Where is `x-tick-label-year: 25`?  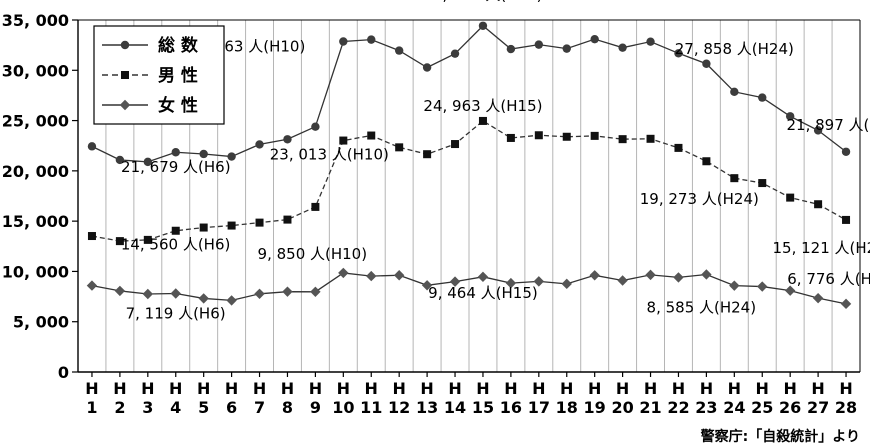
x-tick-label-year: 25 is located at coordinates (762, 407).